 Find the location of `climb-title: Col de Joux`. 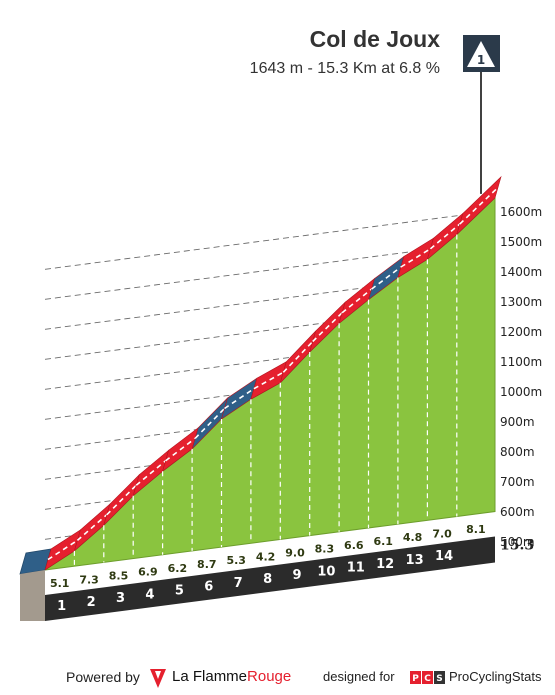

climb-title: Col de Joux is located at coordinates (374, 39).